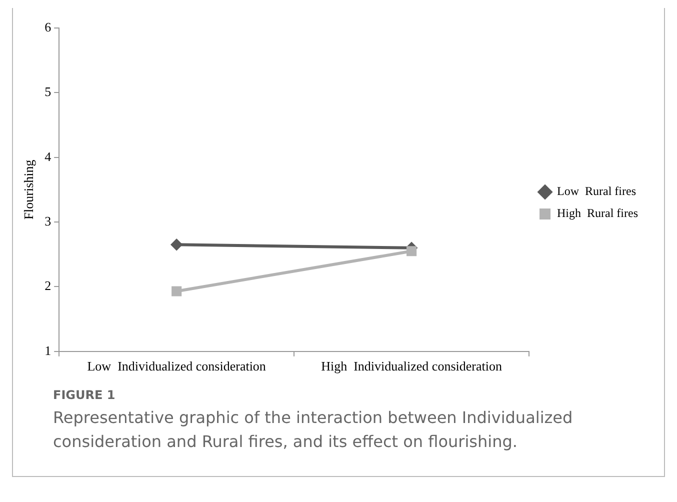 The height and width of the screenshot is (502, 677). I want to click on text: Representative graphic of the interaction between Individualized consideration and Rural fires, and its effect on flourishing., so click(313, 430).